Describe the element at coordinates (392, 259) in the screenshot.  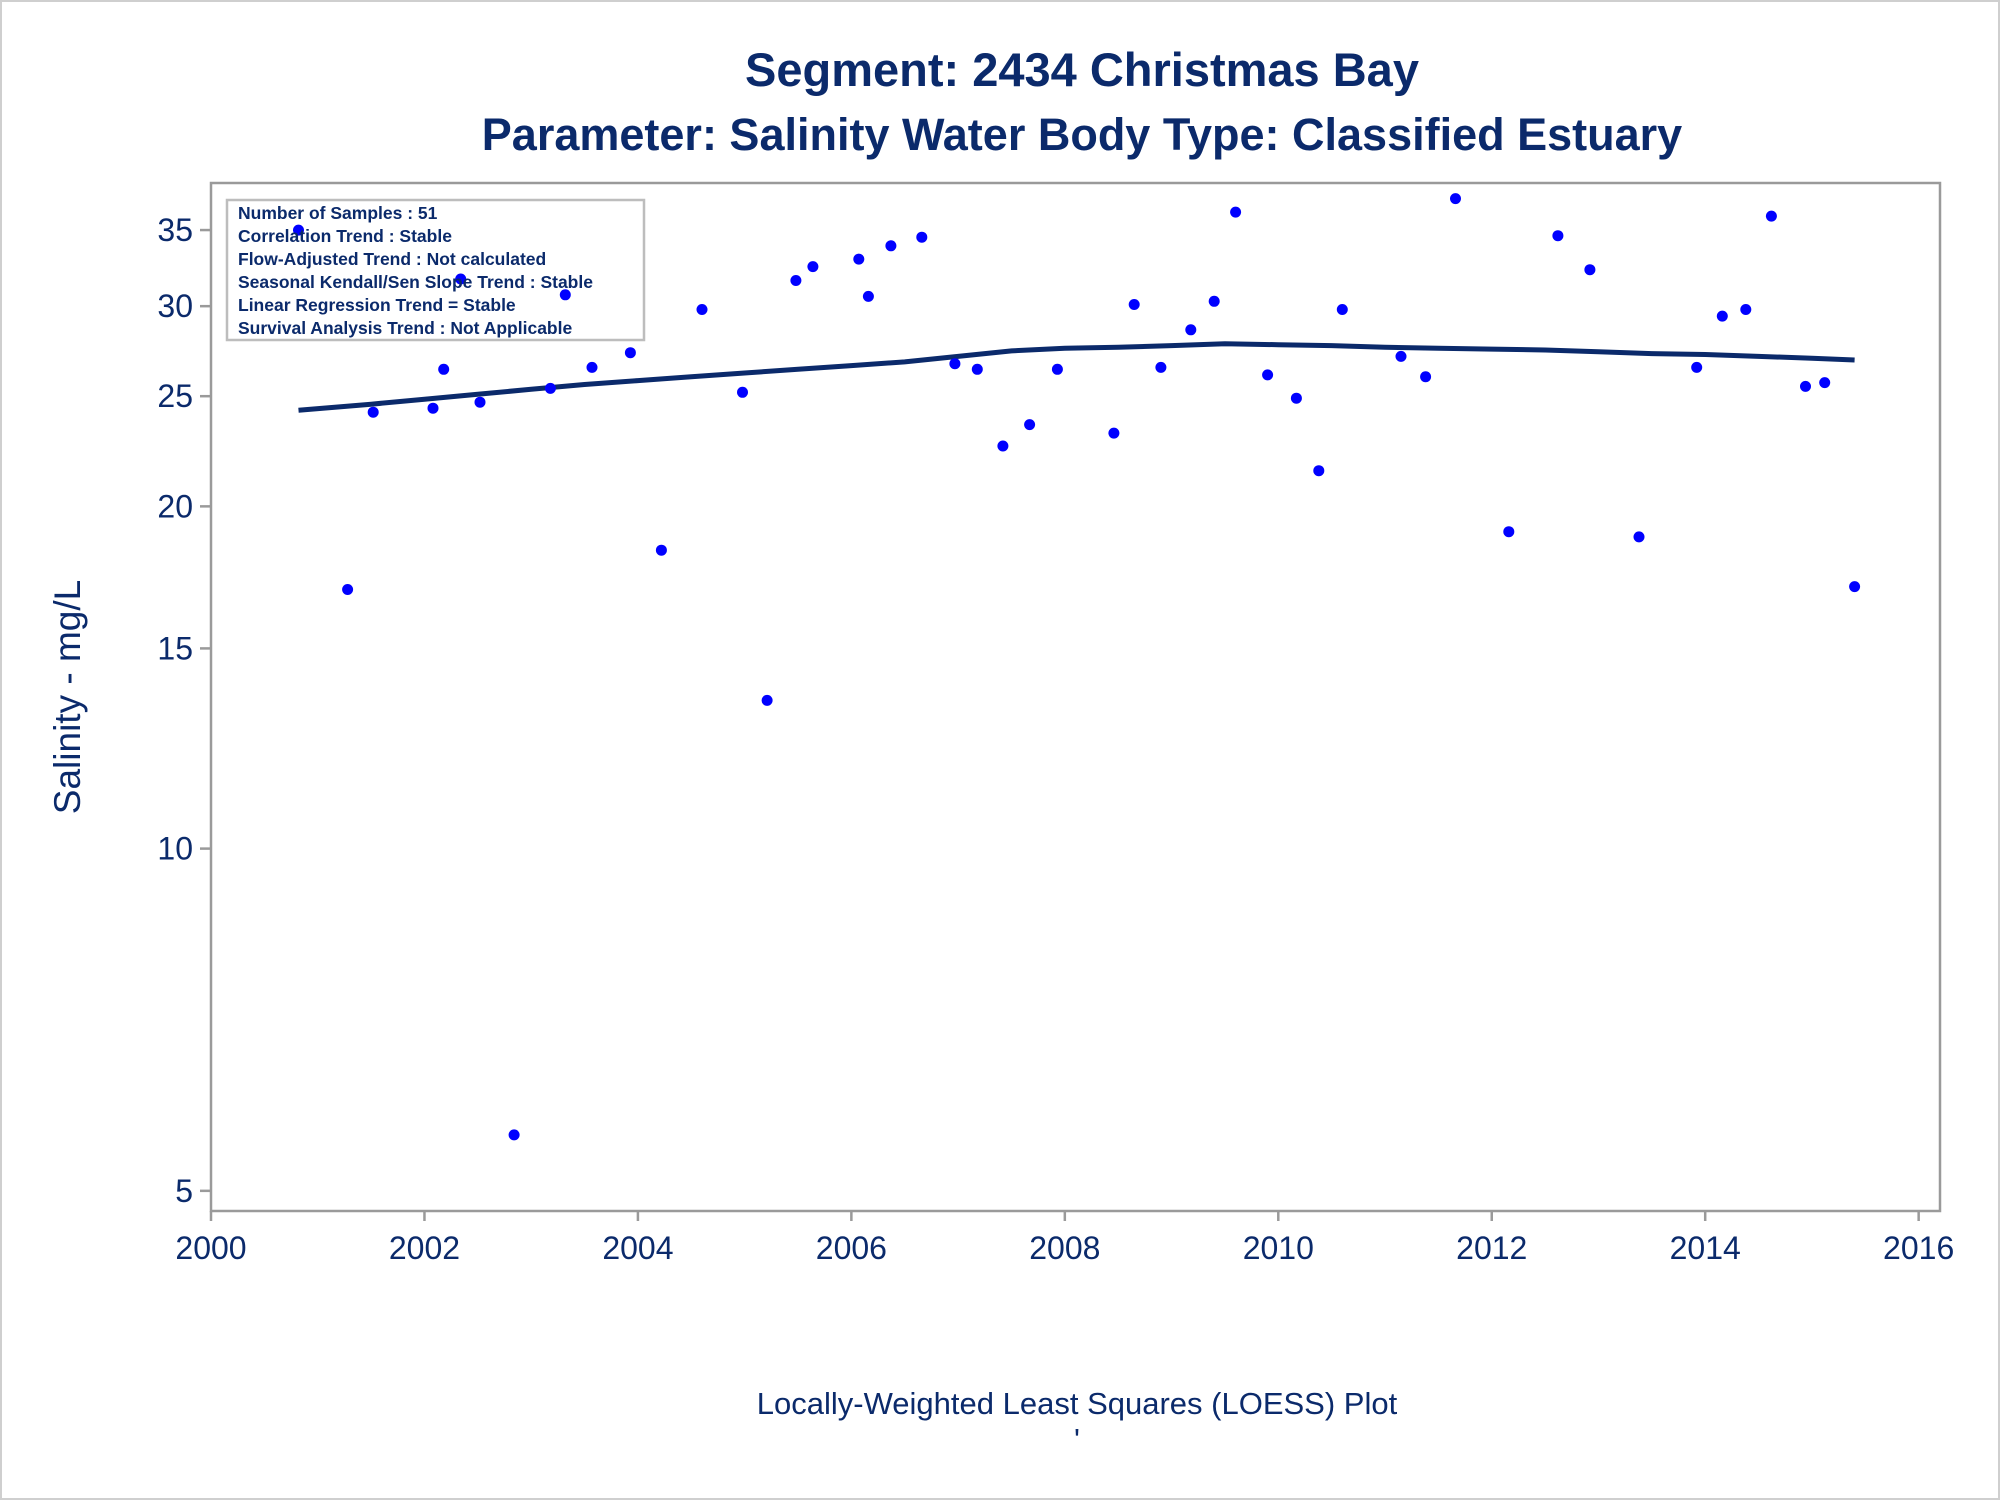
I see `stats-line-flow-adjusted: Flow-Adjusted Trend : Not calculated` at that location.